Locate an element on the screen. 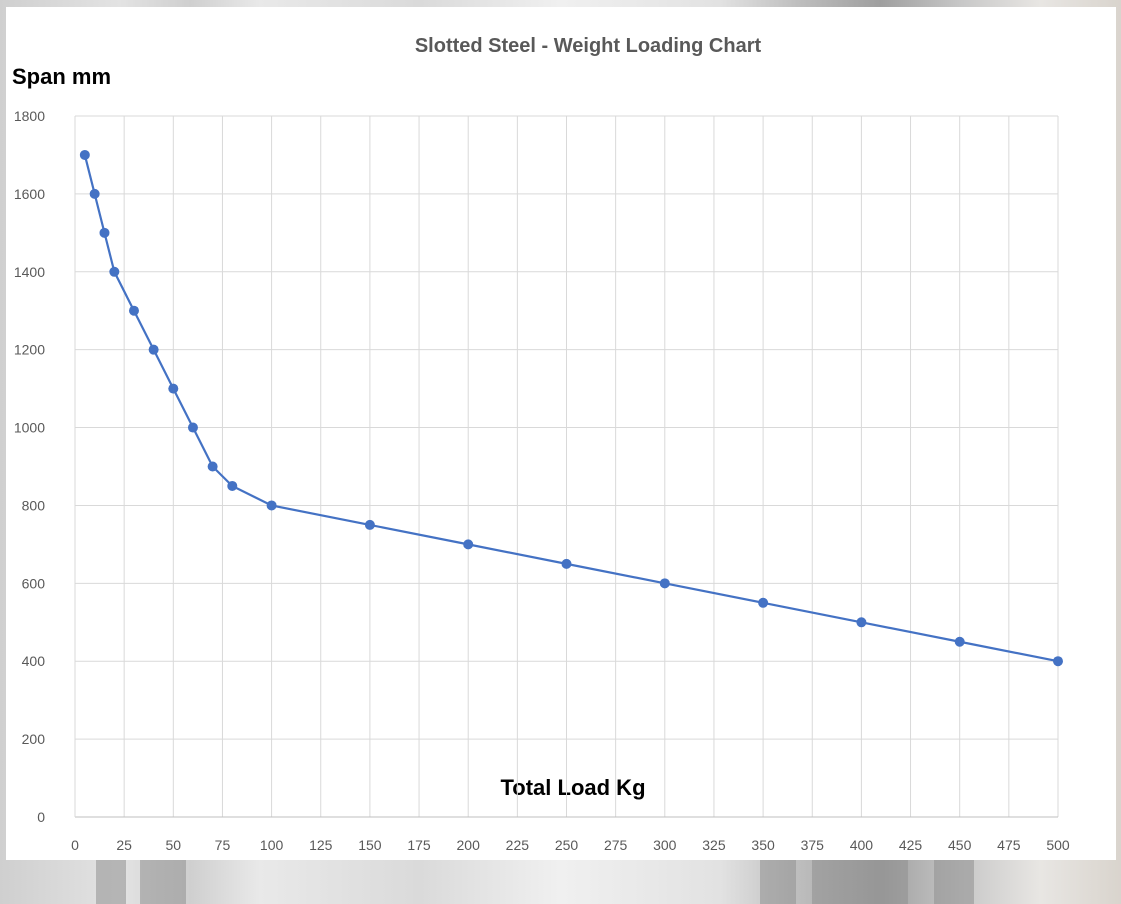 This screenshot has height=904, width=1121. chart-title: Slotted Steel - Weight Loading Chart is located at coordinates (588, 46).